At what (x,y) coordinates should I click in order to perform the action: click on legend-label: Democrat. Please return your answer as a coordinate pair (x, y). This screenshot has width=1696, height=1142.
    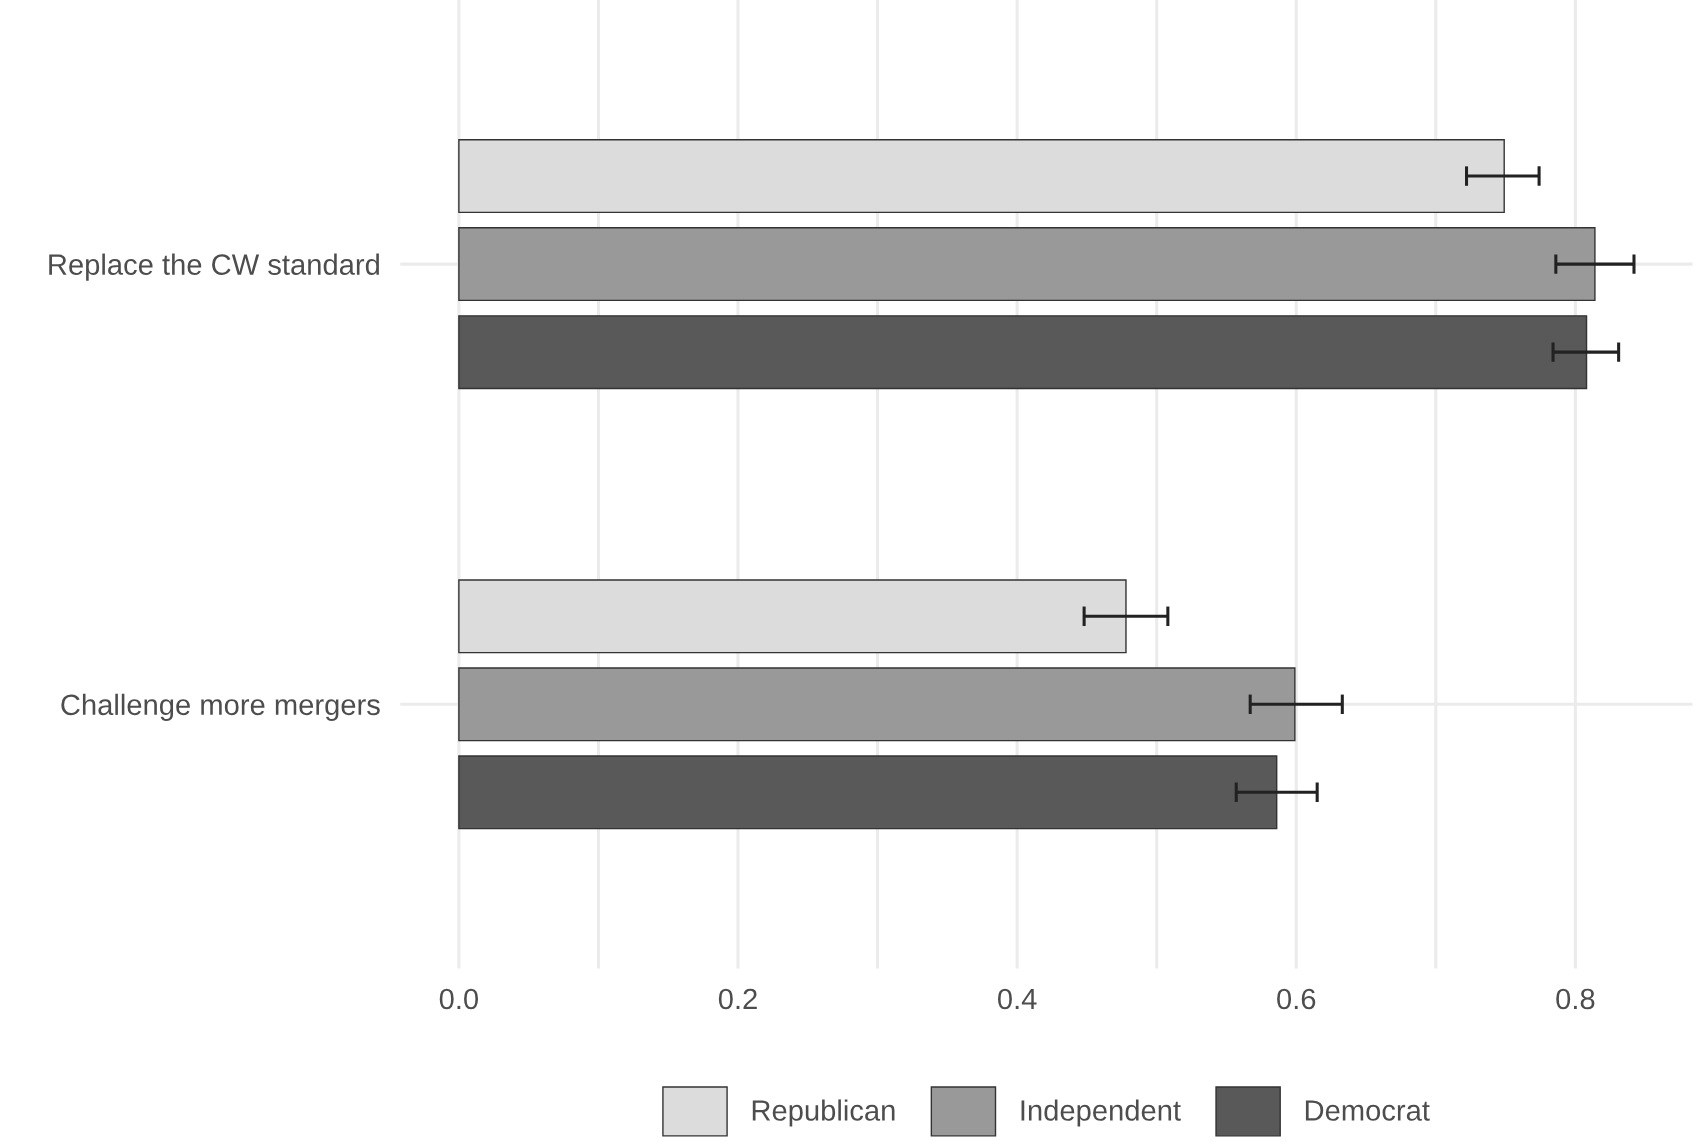
    Looking at the image, I should click on (1367, 1110).